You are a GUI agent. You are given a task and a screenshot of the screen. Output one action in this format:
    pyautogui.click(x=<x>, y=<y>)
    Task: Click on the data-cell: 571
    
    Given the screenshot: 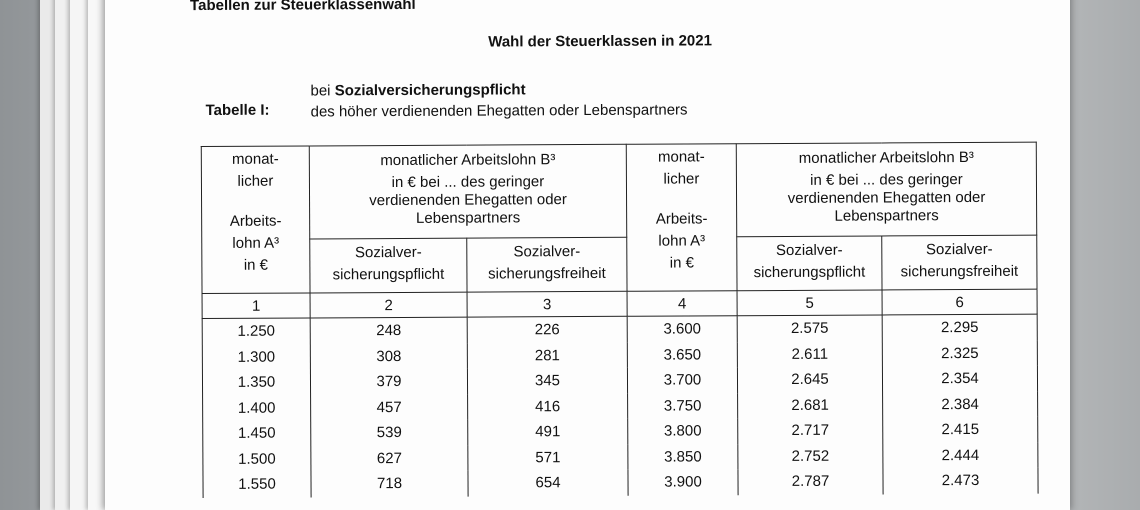 What is the action you would take?
    pyautogui.click(x=547, y=457)
    